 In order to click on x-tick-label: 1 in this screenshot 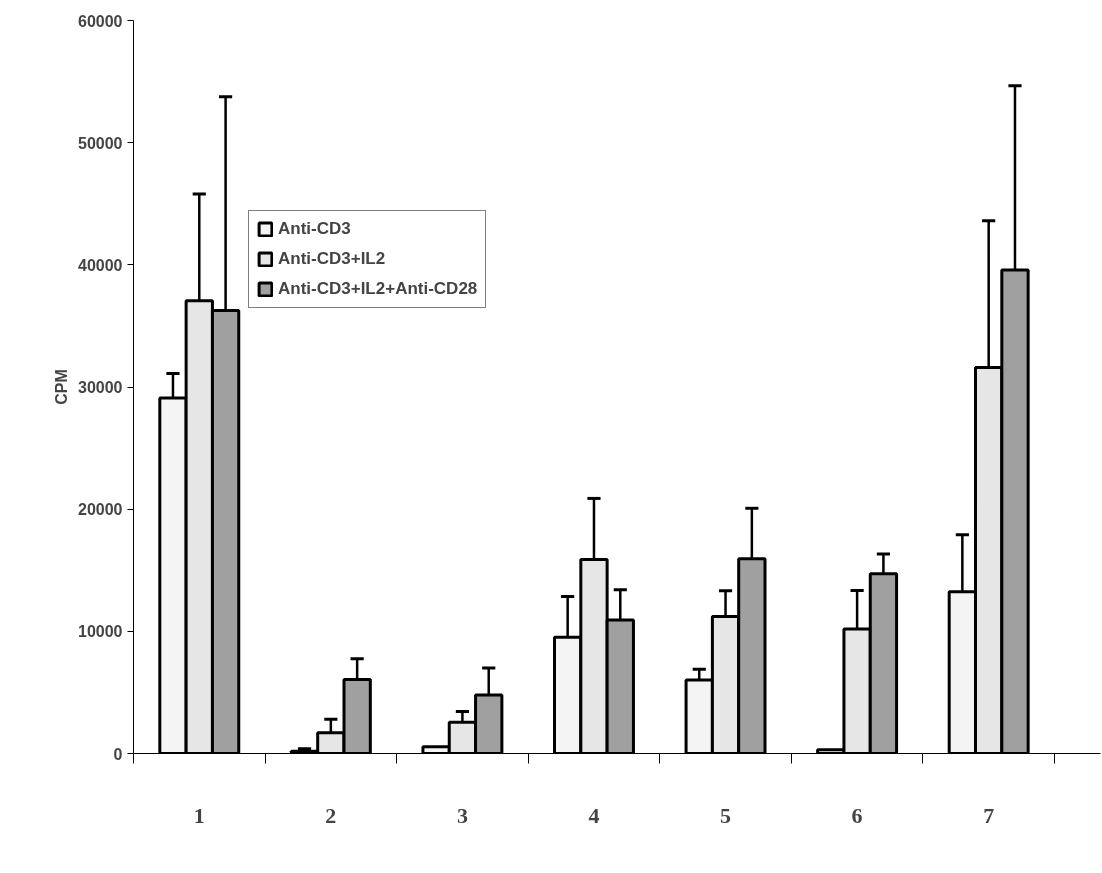, I will do `click(199, 815)`.